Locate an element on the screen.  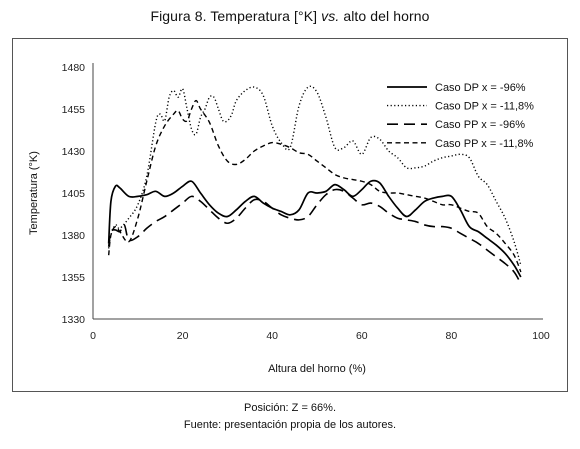
figure-title-suffix: alto del horno is located at coordinates (384, 16).